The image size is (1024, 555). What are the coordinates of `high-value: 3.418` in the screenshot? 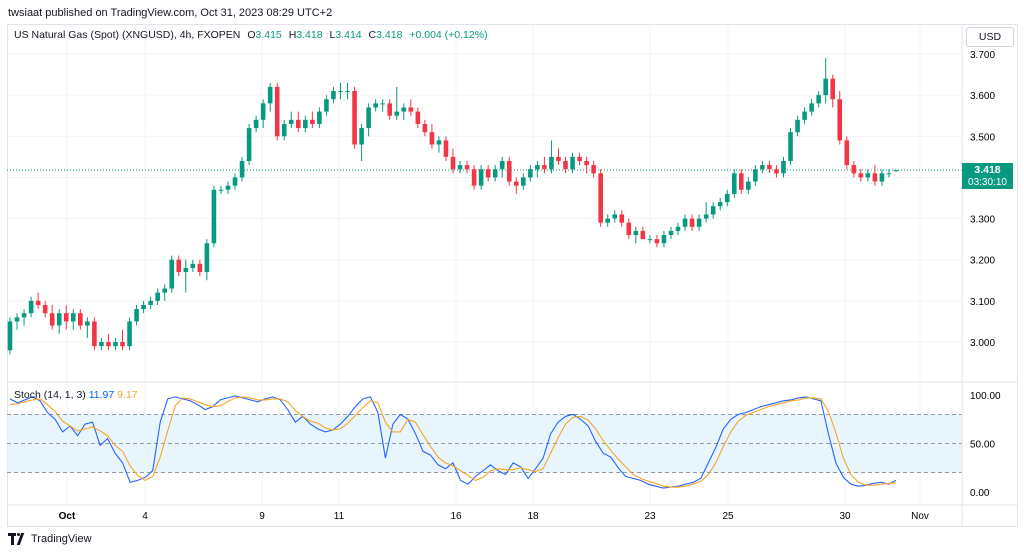 It's located at (309, 35).